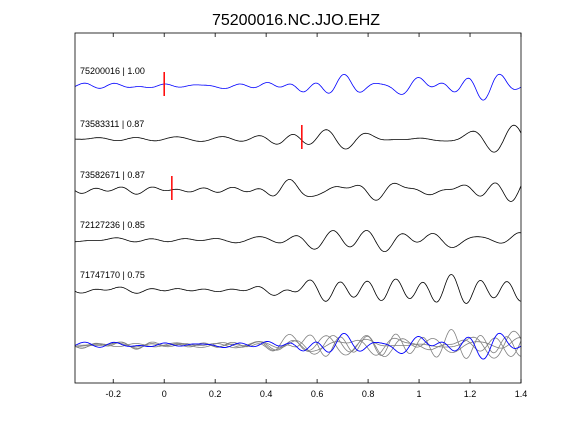 The image size is (576, 432). Describe the element at coordinates (112, 124) in the screenshot. I see `trace-label-2: 73583311 | 0.87` at that location.